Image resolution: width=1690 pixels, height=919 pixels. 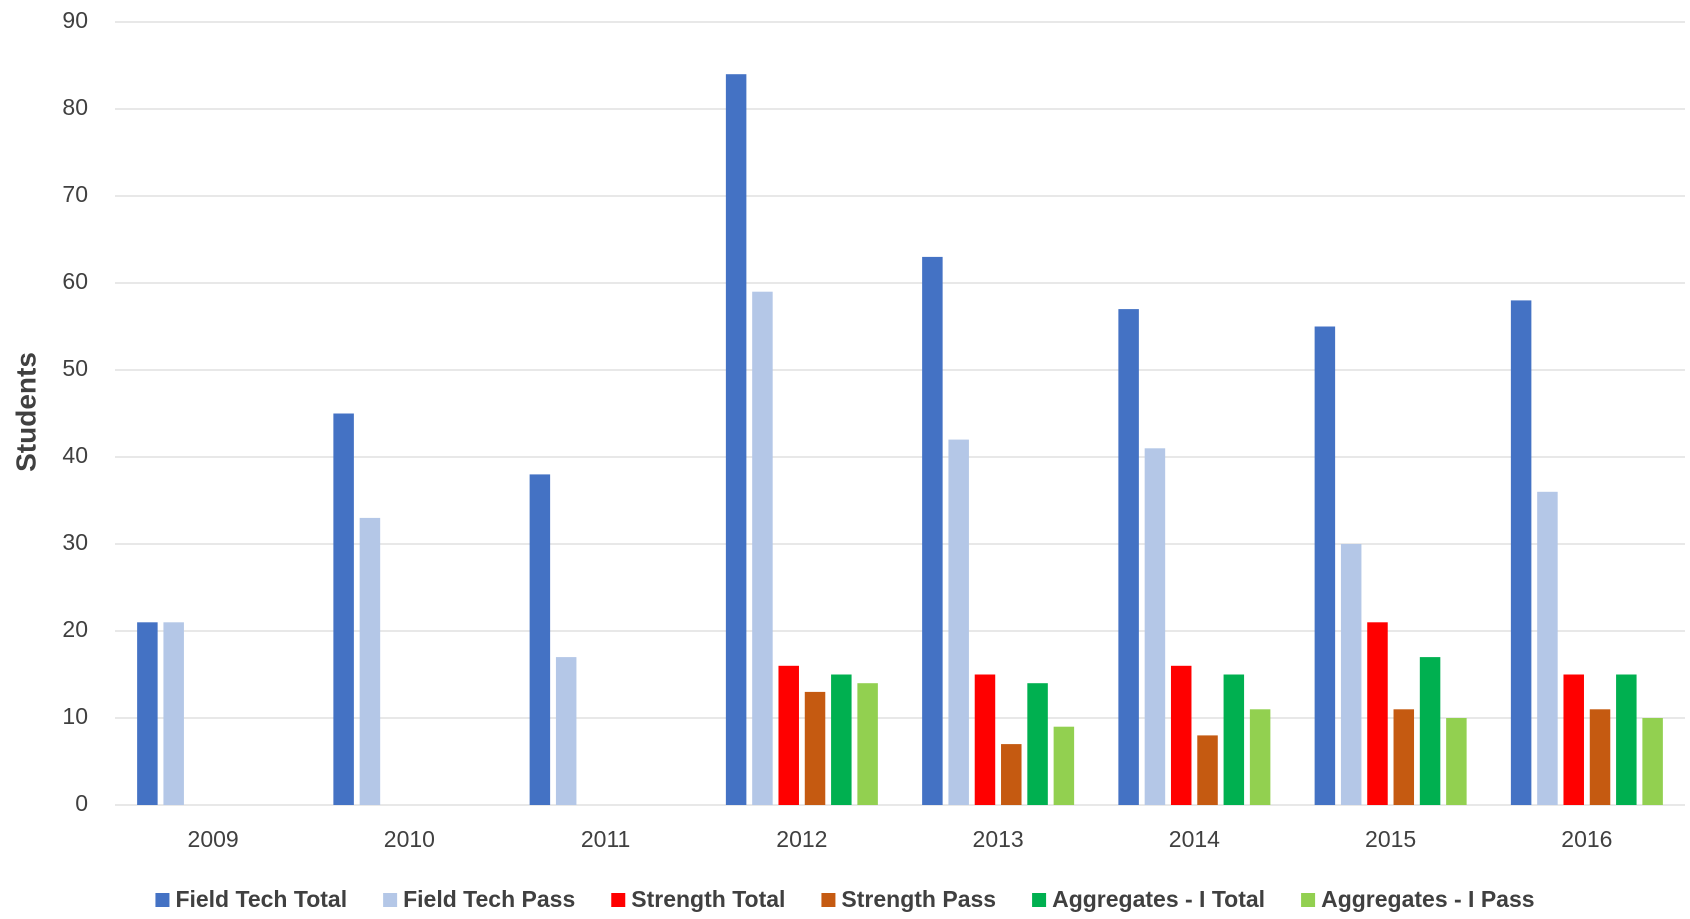 What do you see at coordinates (801, 839) in the screenshot?
I see `x-tick-label: 2012` at bounding box center [801, 839].